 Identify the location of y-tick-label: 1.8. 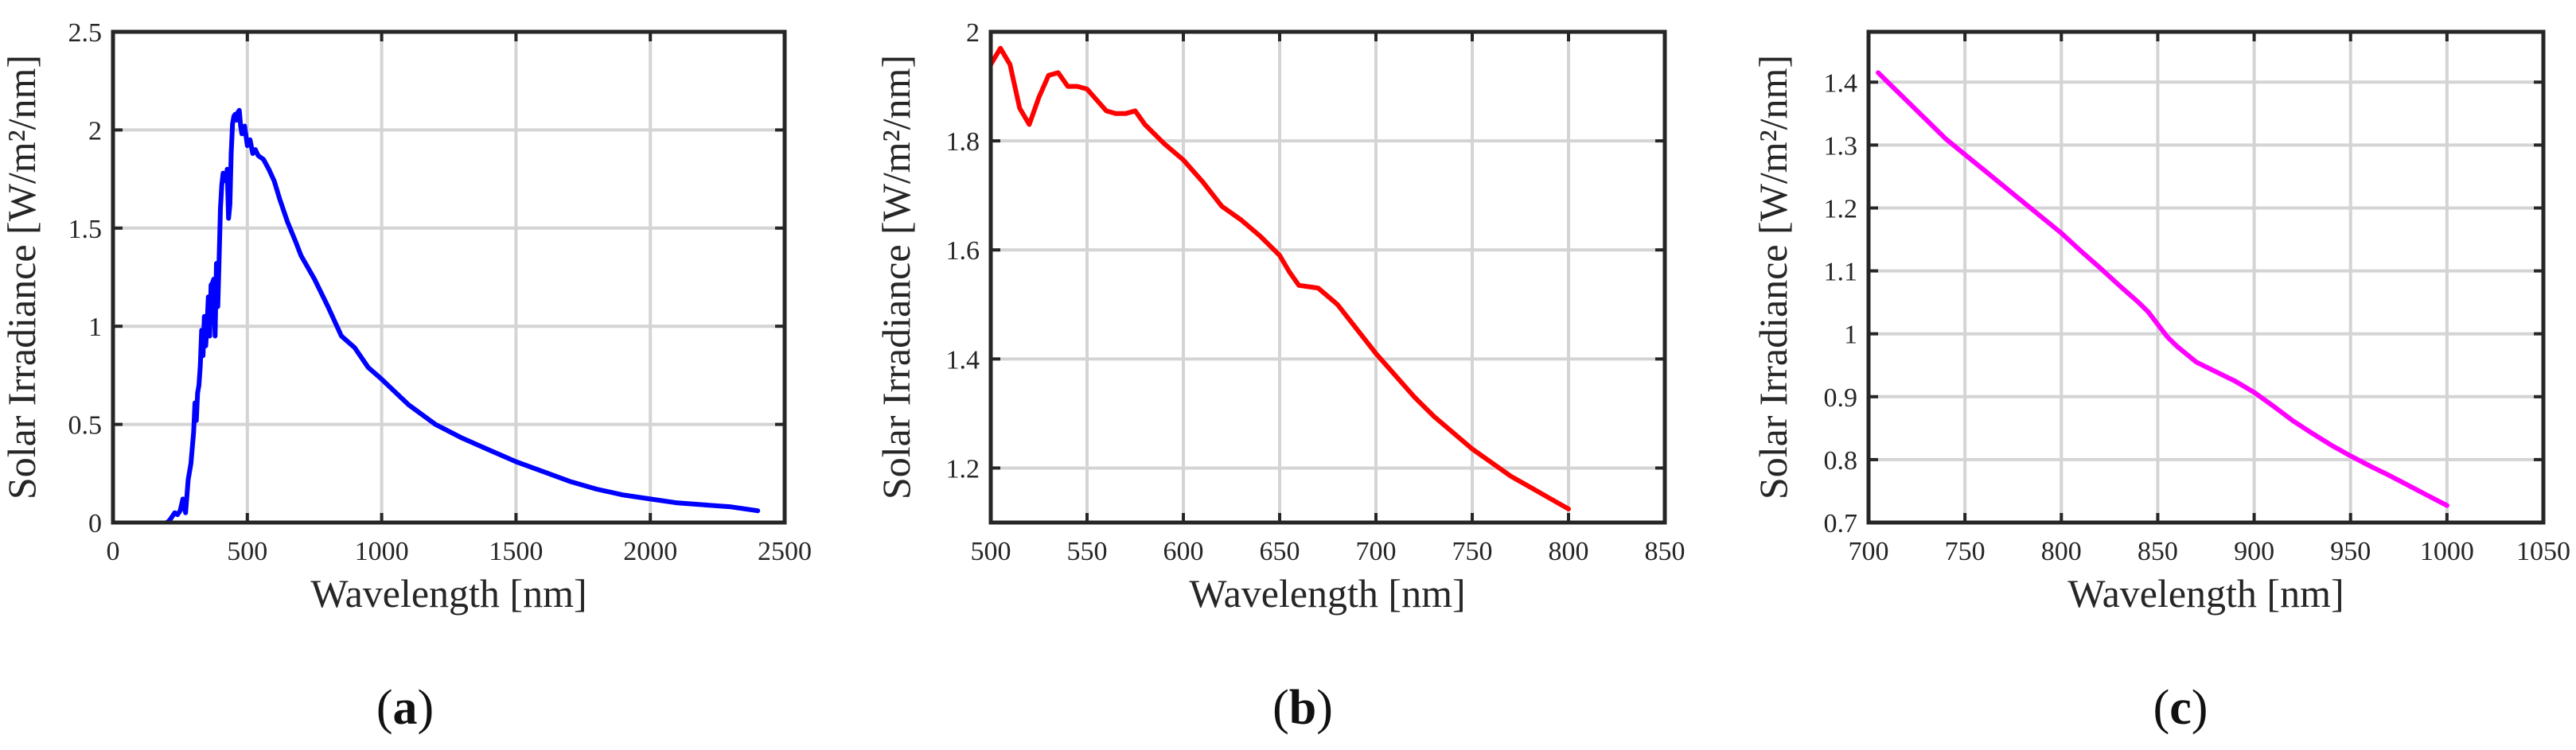
(963, 142).